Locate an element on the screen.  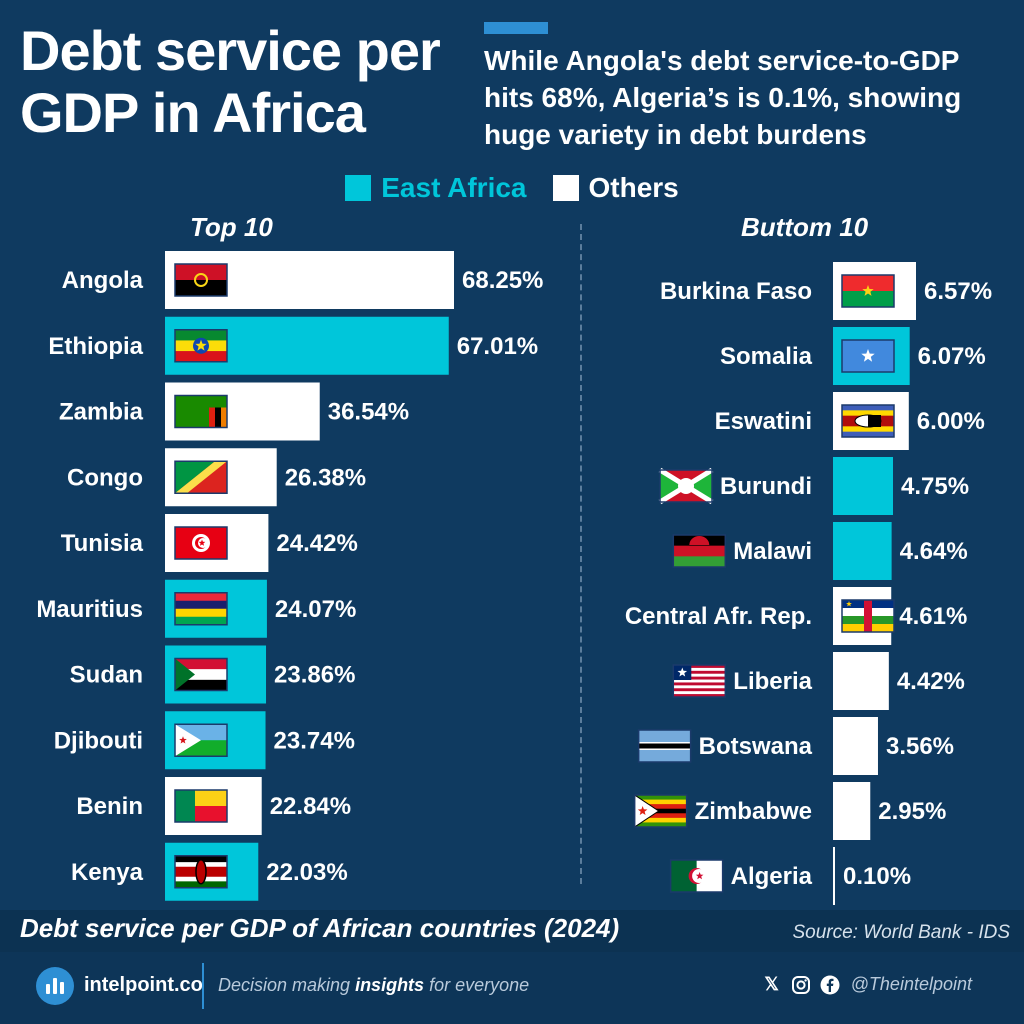
category-label-angola: Angola is located at coordinates (103, 280).